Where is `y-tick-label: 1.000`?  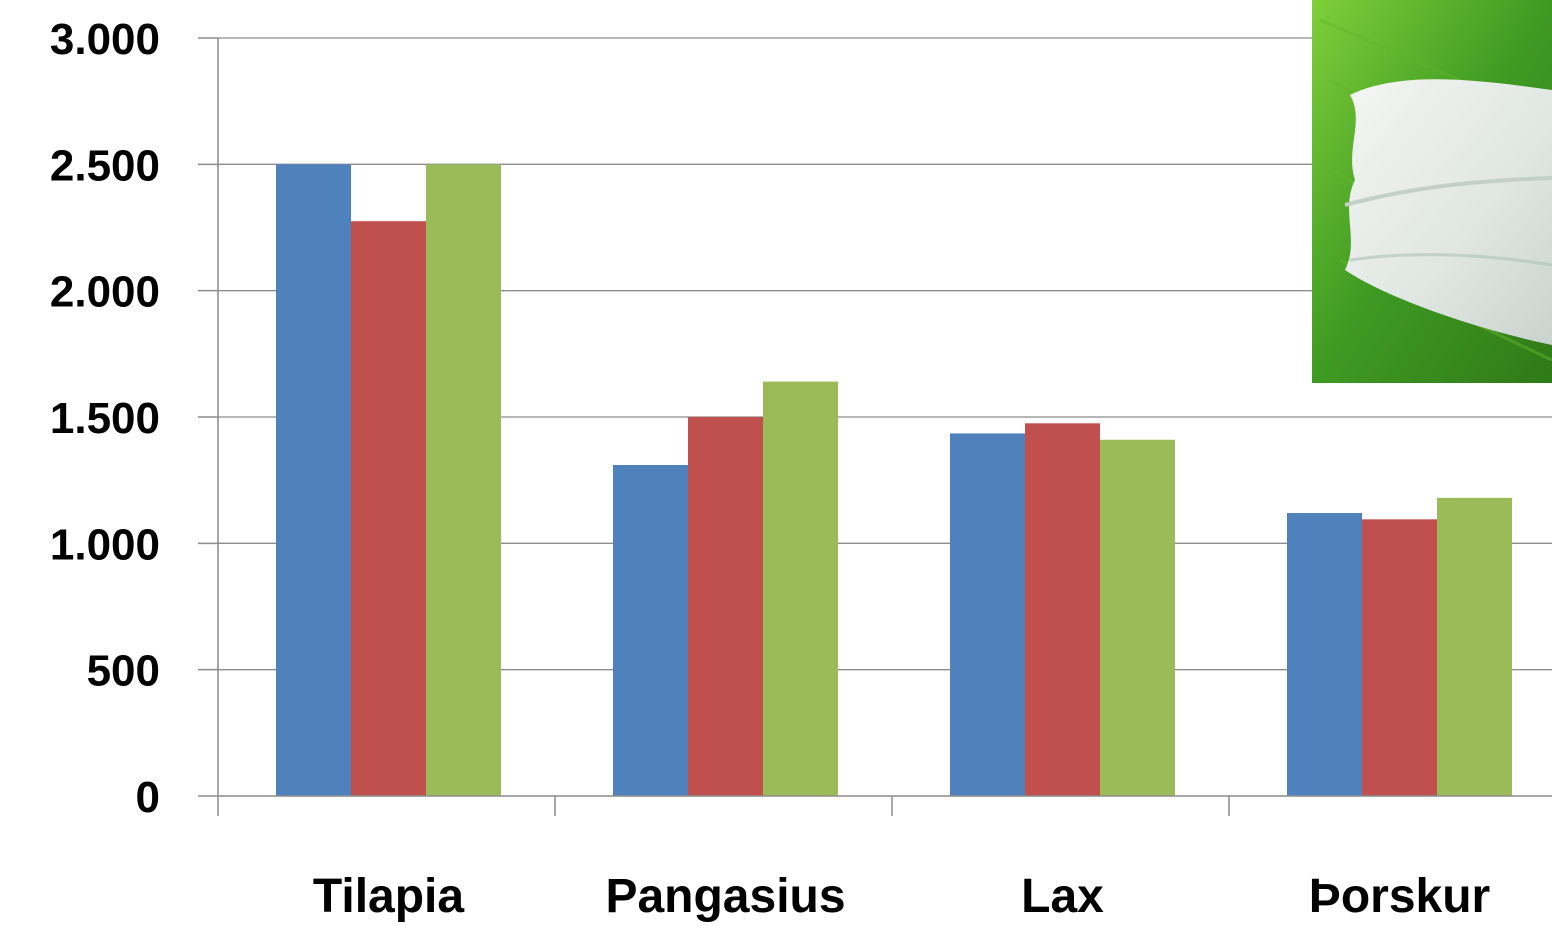 y-tick-label: 1.000 is located at coordinates (105, 544).